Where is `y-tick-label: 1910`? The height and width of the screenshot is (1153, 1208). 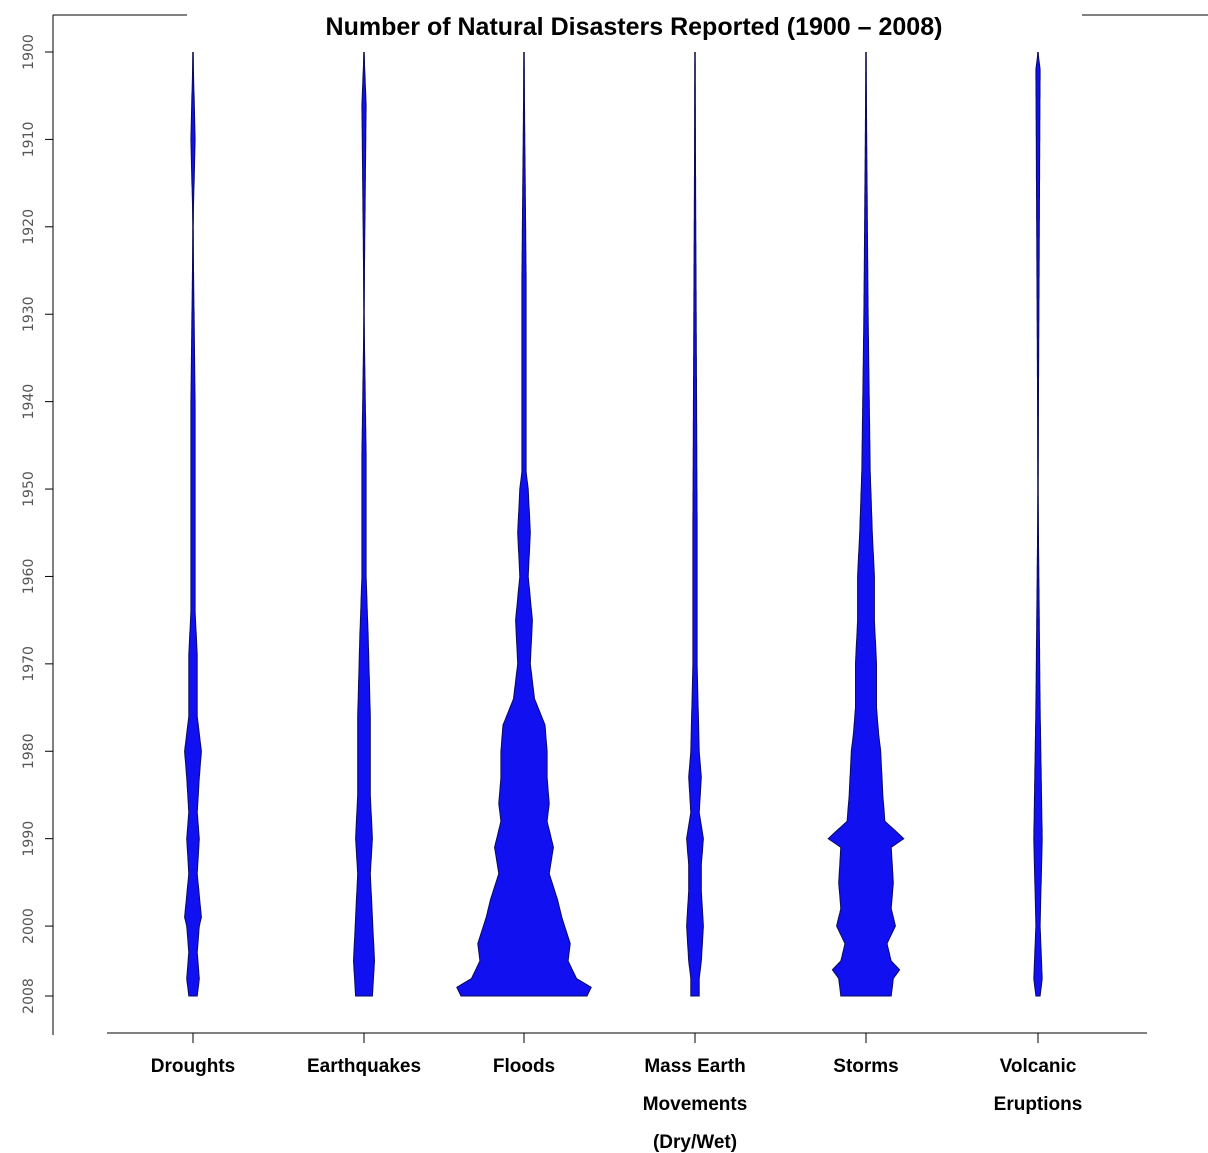 y-tick-label: 1910 is located at coordinates (29, 140).